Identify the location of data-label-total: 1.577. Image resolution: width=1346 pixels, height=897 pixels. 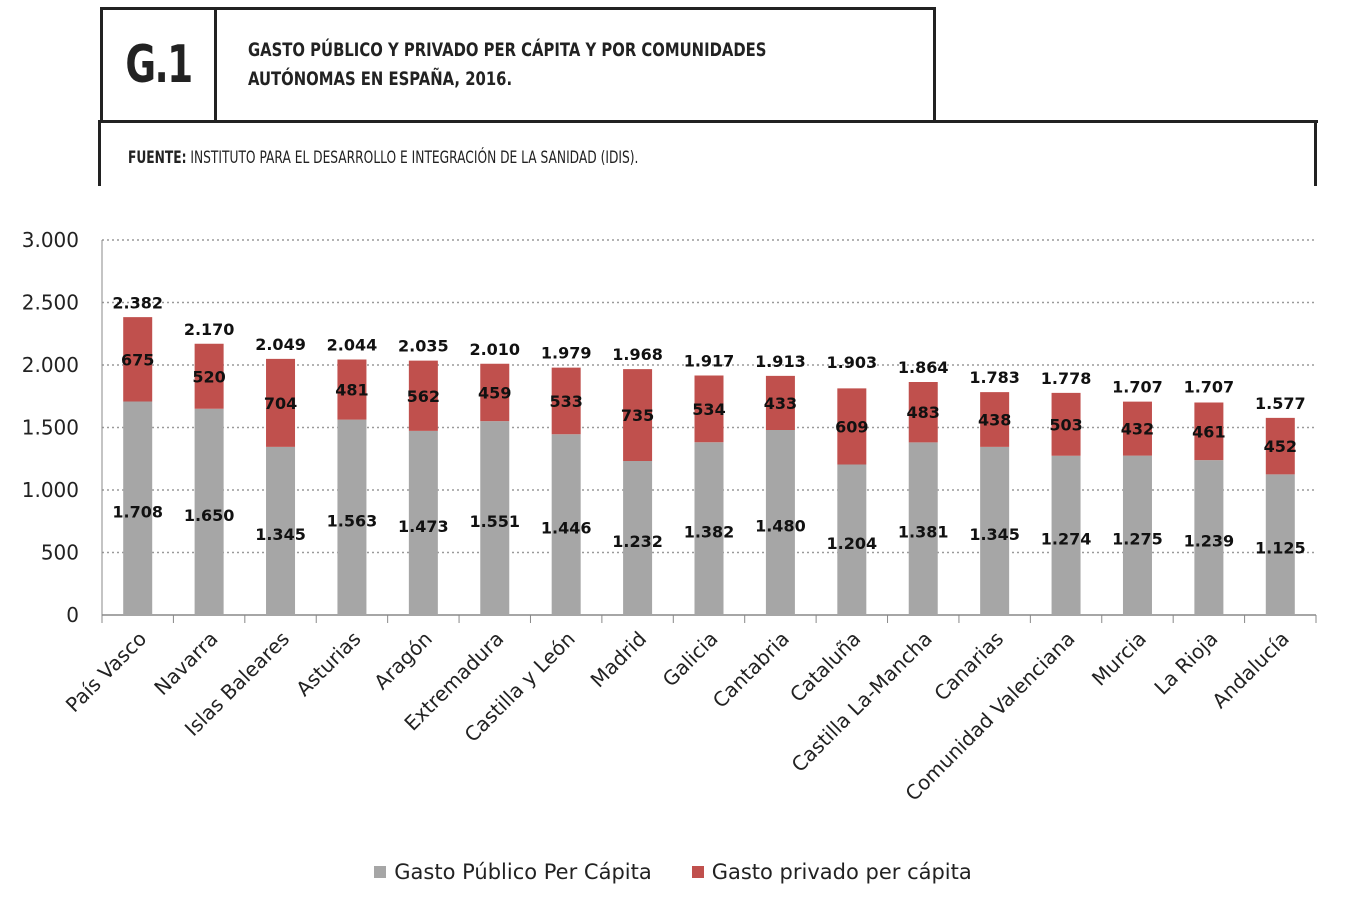
(1280, 403).